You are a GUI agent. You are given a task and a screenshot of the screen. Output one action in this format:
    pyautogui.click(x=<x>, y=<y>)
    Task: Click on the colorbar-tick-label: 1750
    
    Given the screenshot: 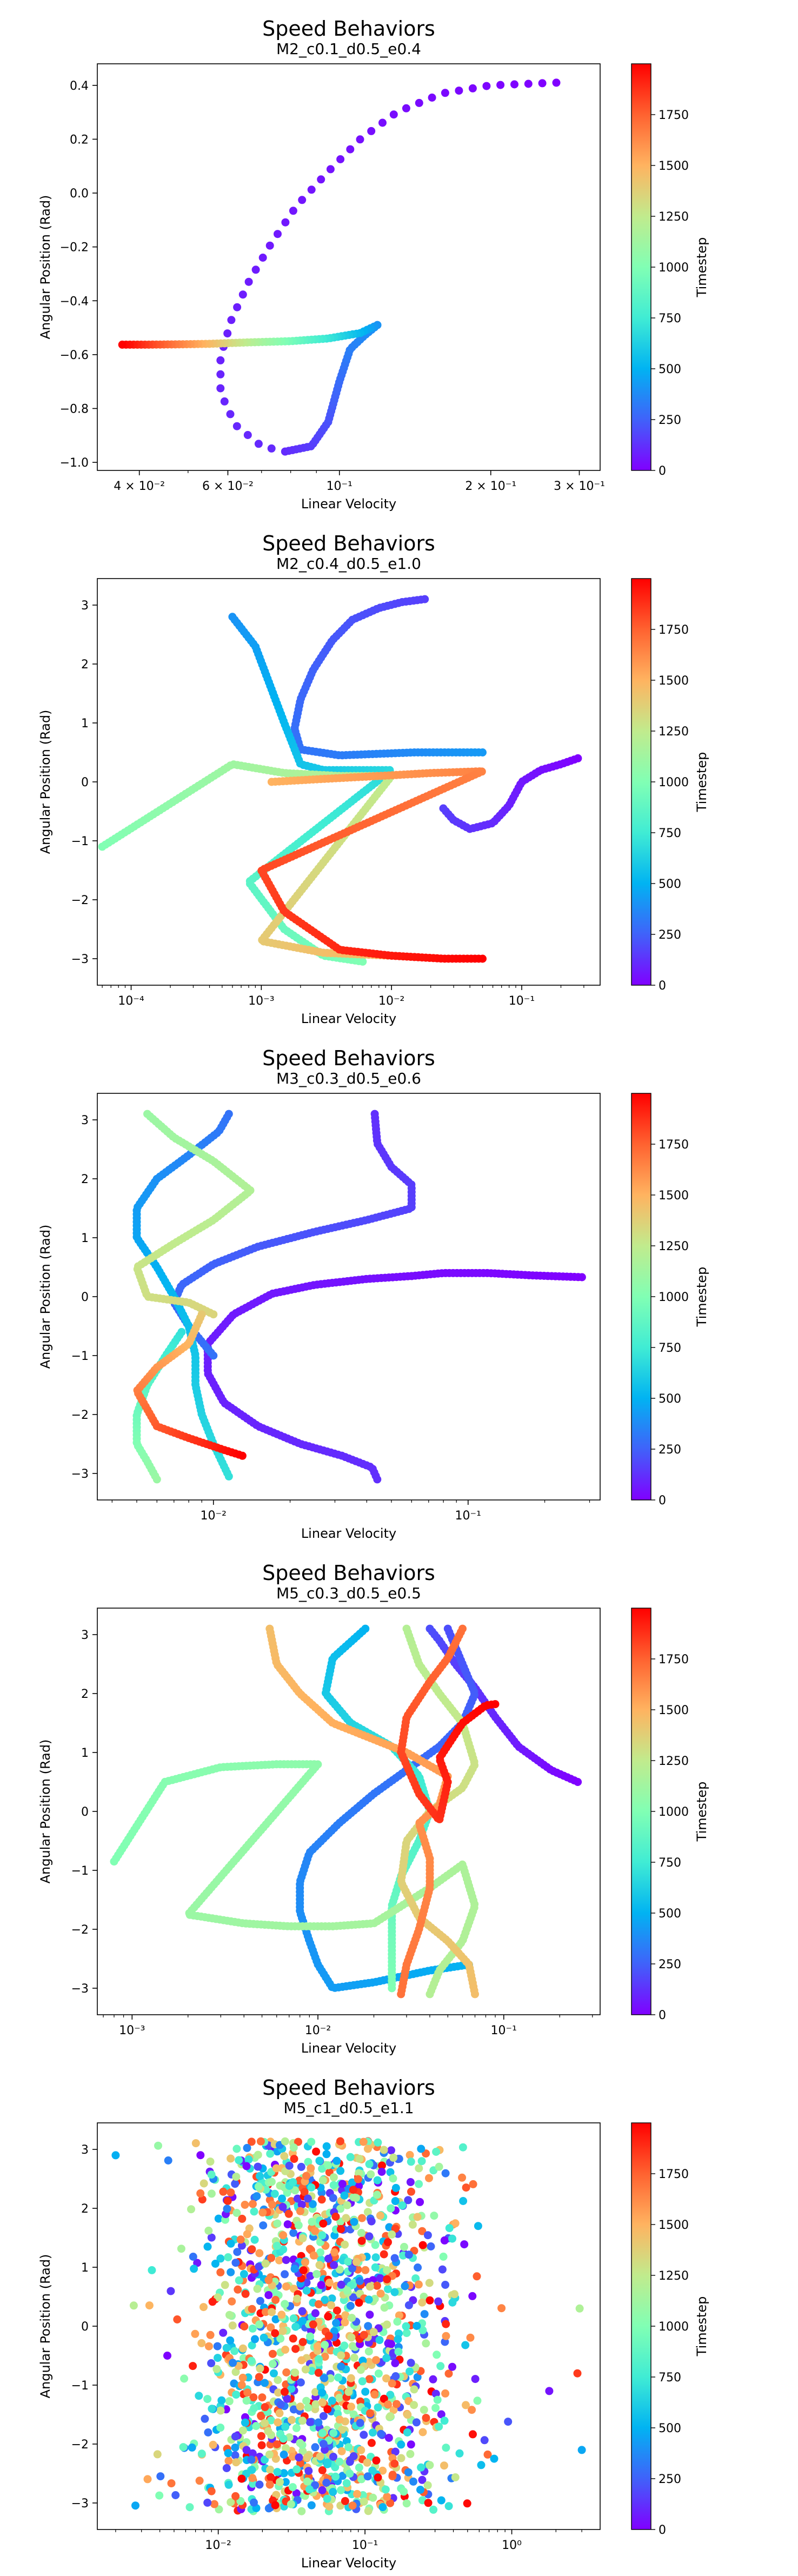 What is the action you would take?
    pyautogui.click(x=674, y=115)
    